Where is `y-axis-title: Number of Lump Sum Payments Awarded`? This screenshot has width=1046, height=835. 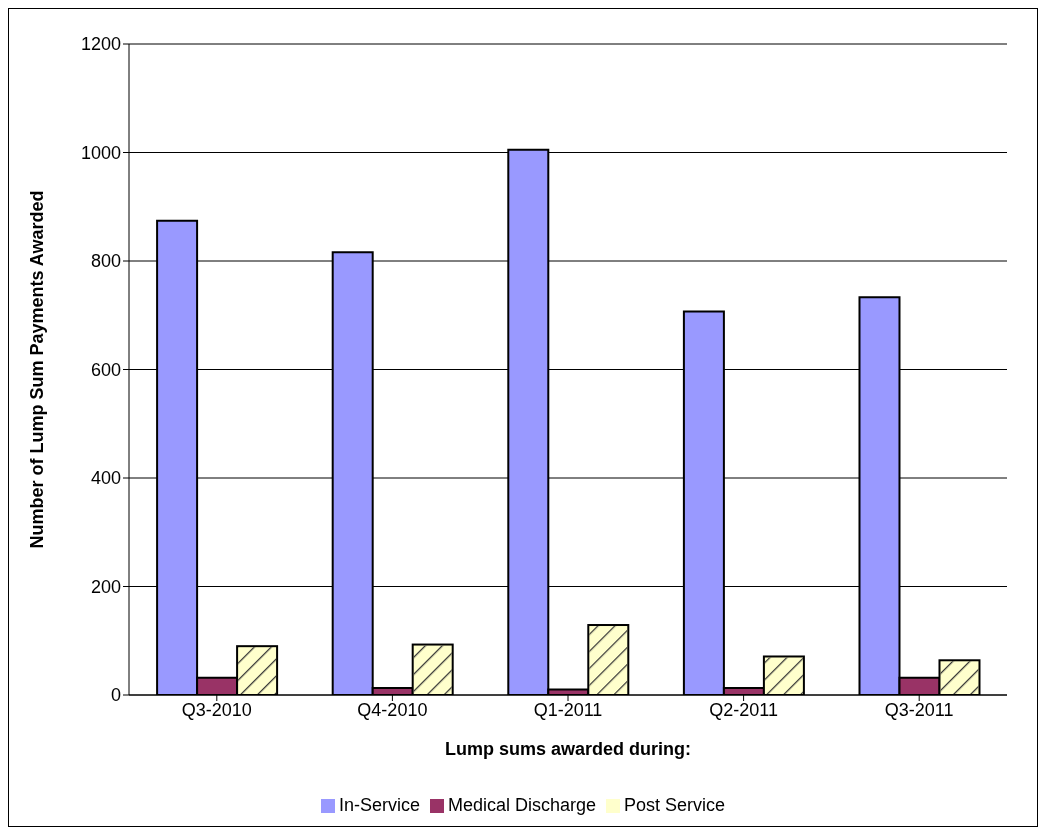 y-axis-title: Number of Lump Sum Payments Awarded is located at coordinates (37, 369).